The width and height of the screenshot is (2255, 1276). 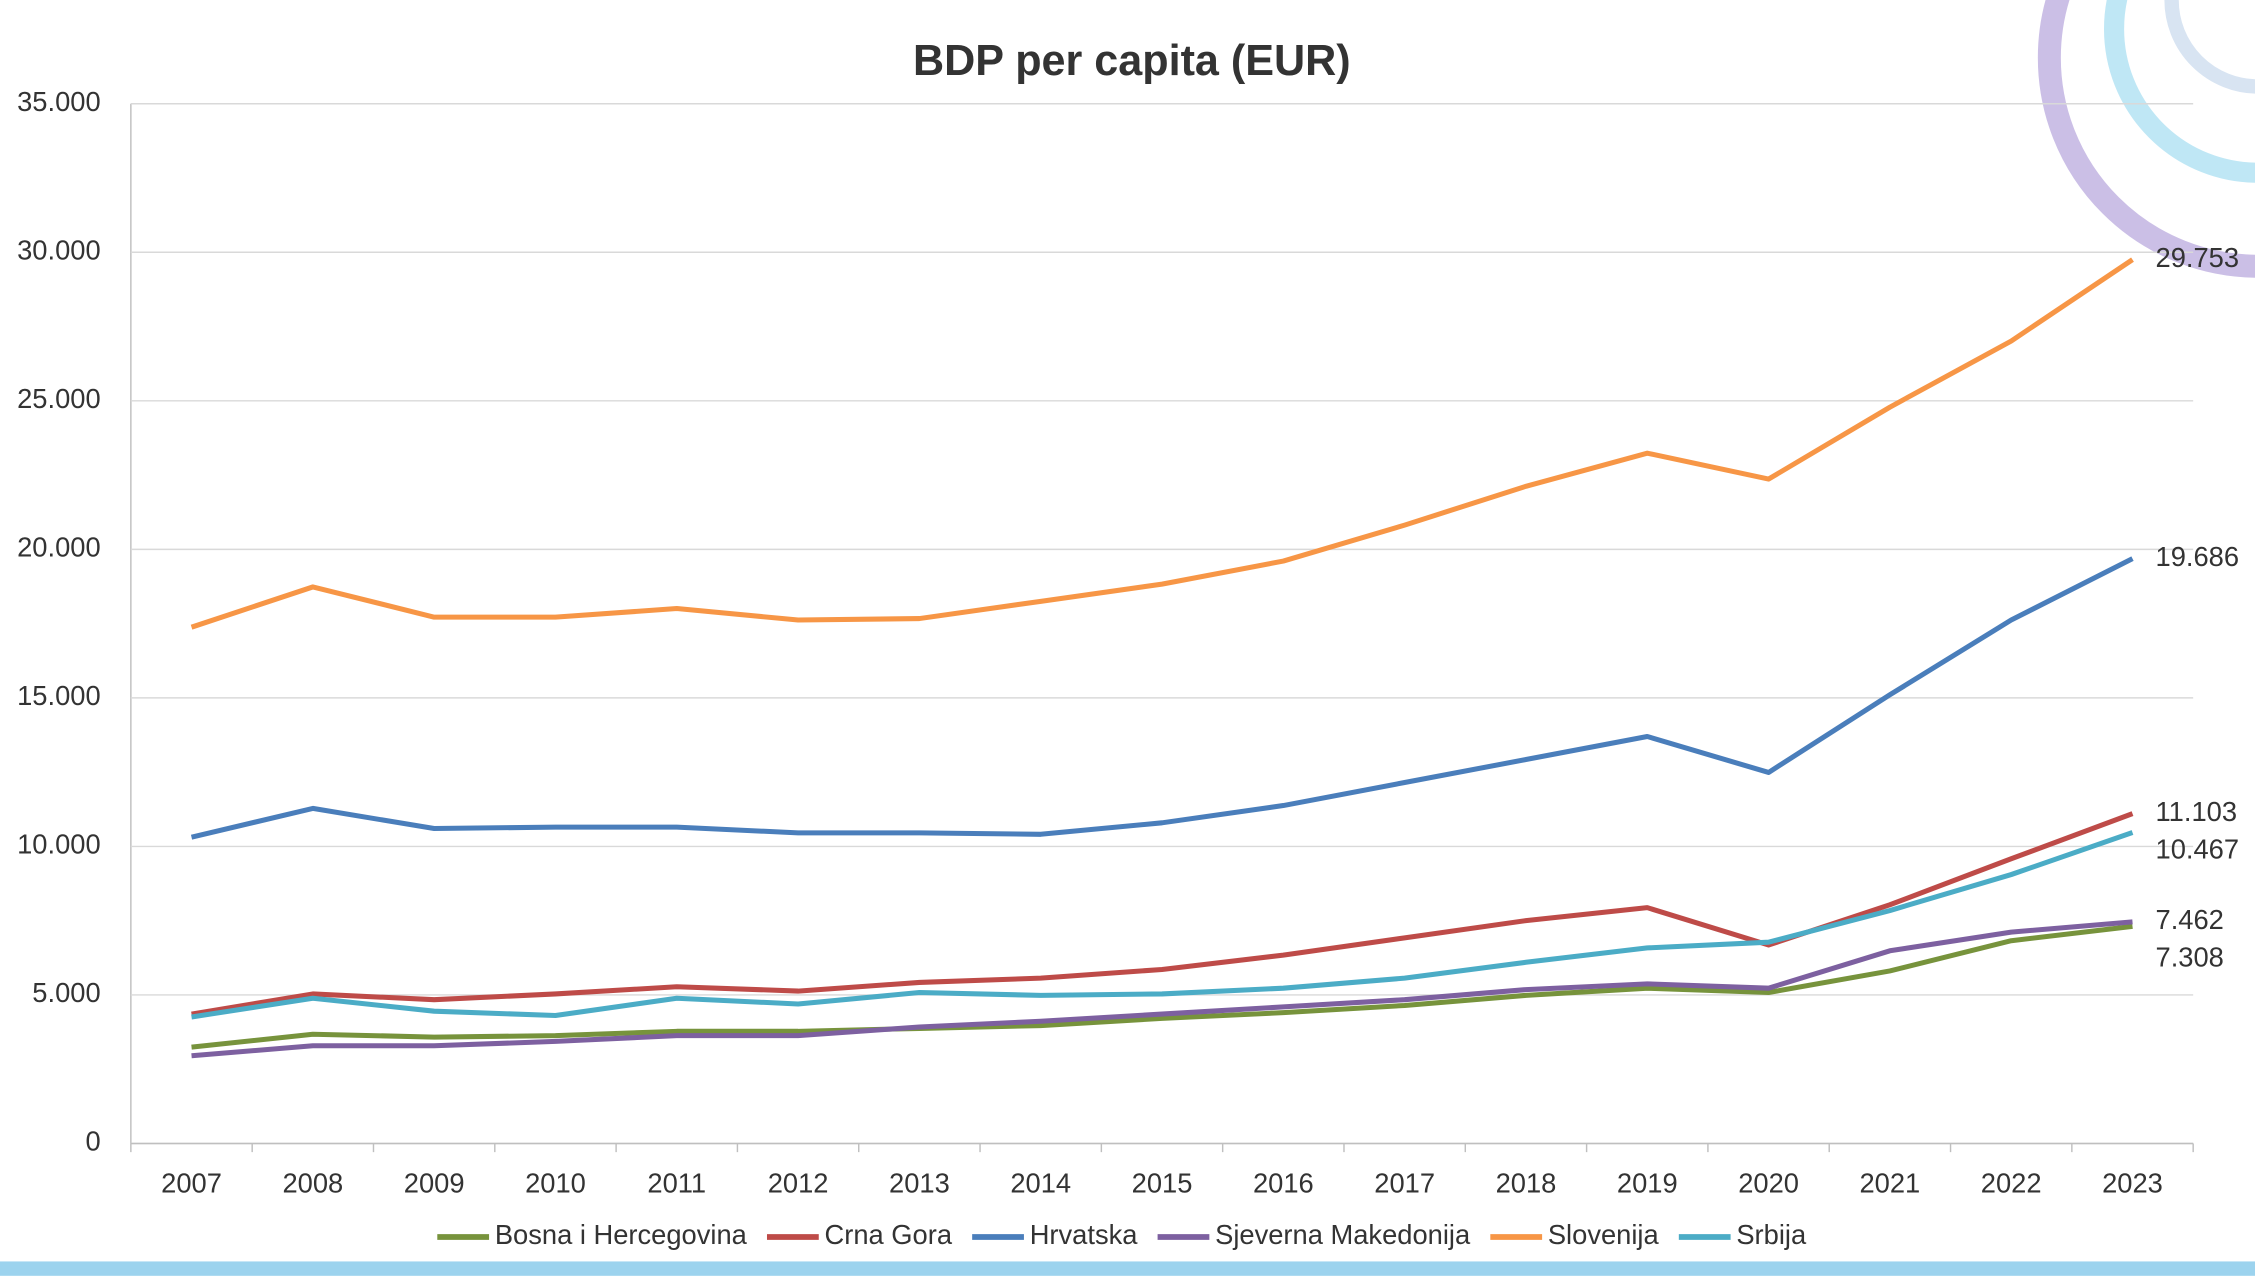 What do you see at coordinates (59, 695) in the screenshot?
I see `y-tick-label: 15.000` at bounding box center [59, 695].